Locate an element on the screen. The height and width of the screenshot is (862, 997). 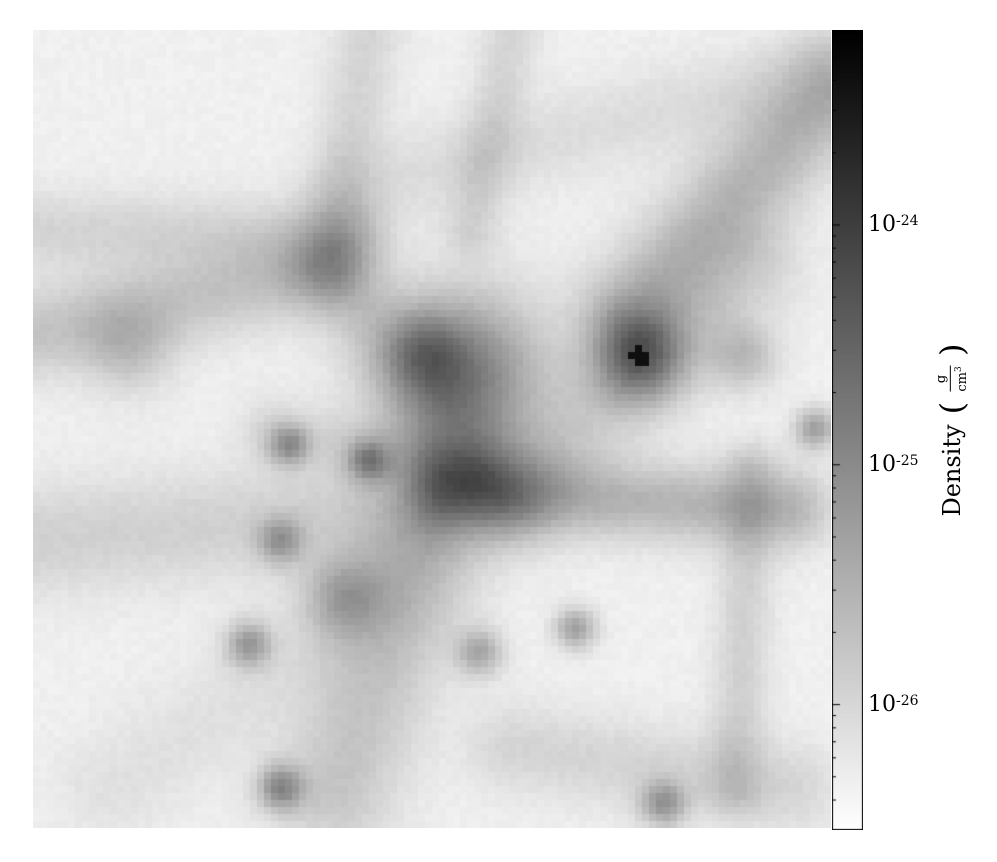
colorbar-quantity: Density is located at coordinates (951, 470).